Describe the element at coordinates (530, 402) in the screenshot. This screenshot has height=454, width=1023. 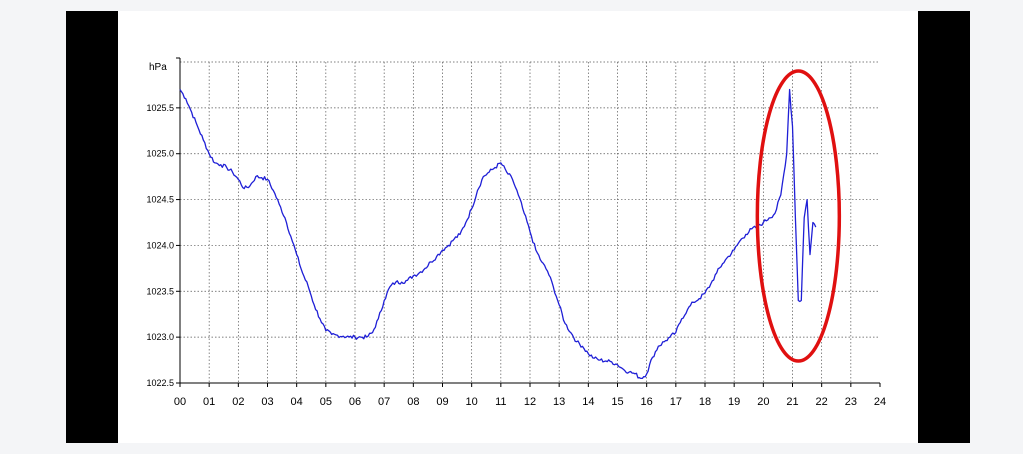
I see `x-tick-label: 12` at that location.